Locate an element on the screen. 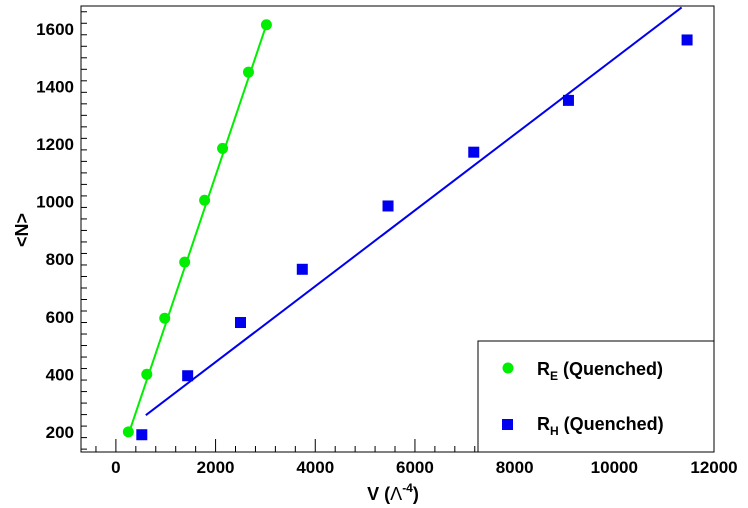  legend: RE (Quenched) RH (Quenched) is located at coordinates (596, 396).